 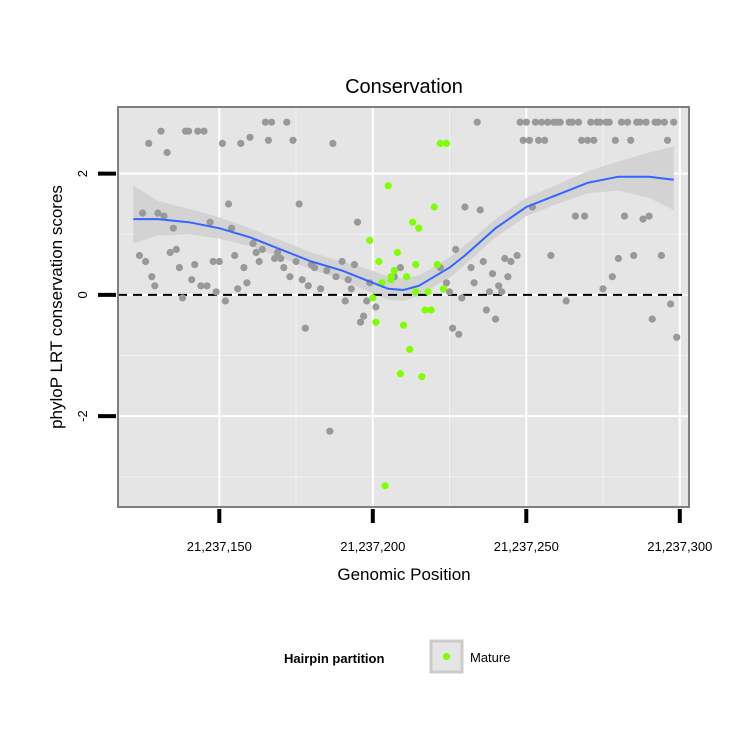 I want to click on y-axis-title: phyloP LRT conservation scores, so click(x=56, y=307).